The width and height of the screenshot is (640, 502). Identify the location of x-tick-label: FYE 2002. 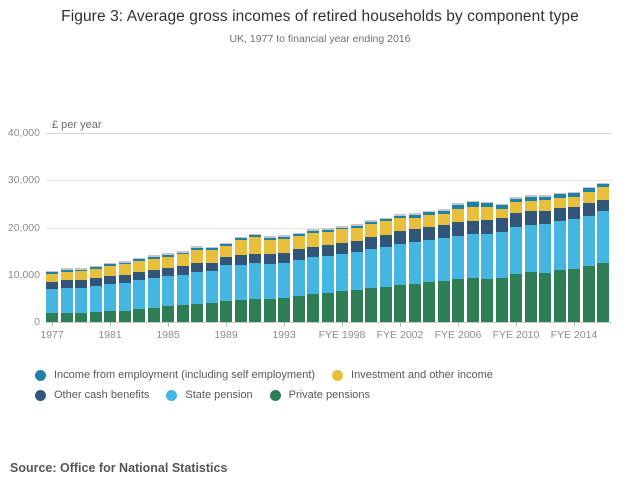
(400, 335).